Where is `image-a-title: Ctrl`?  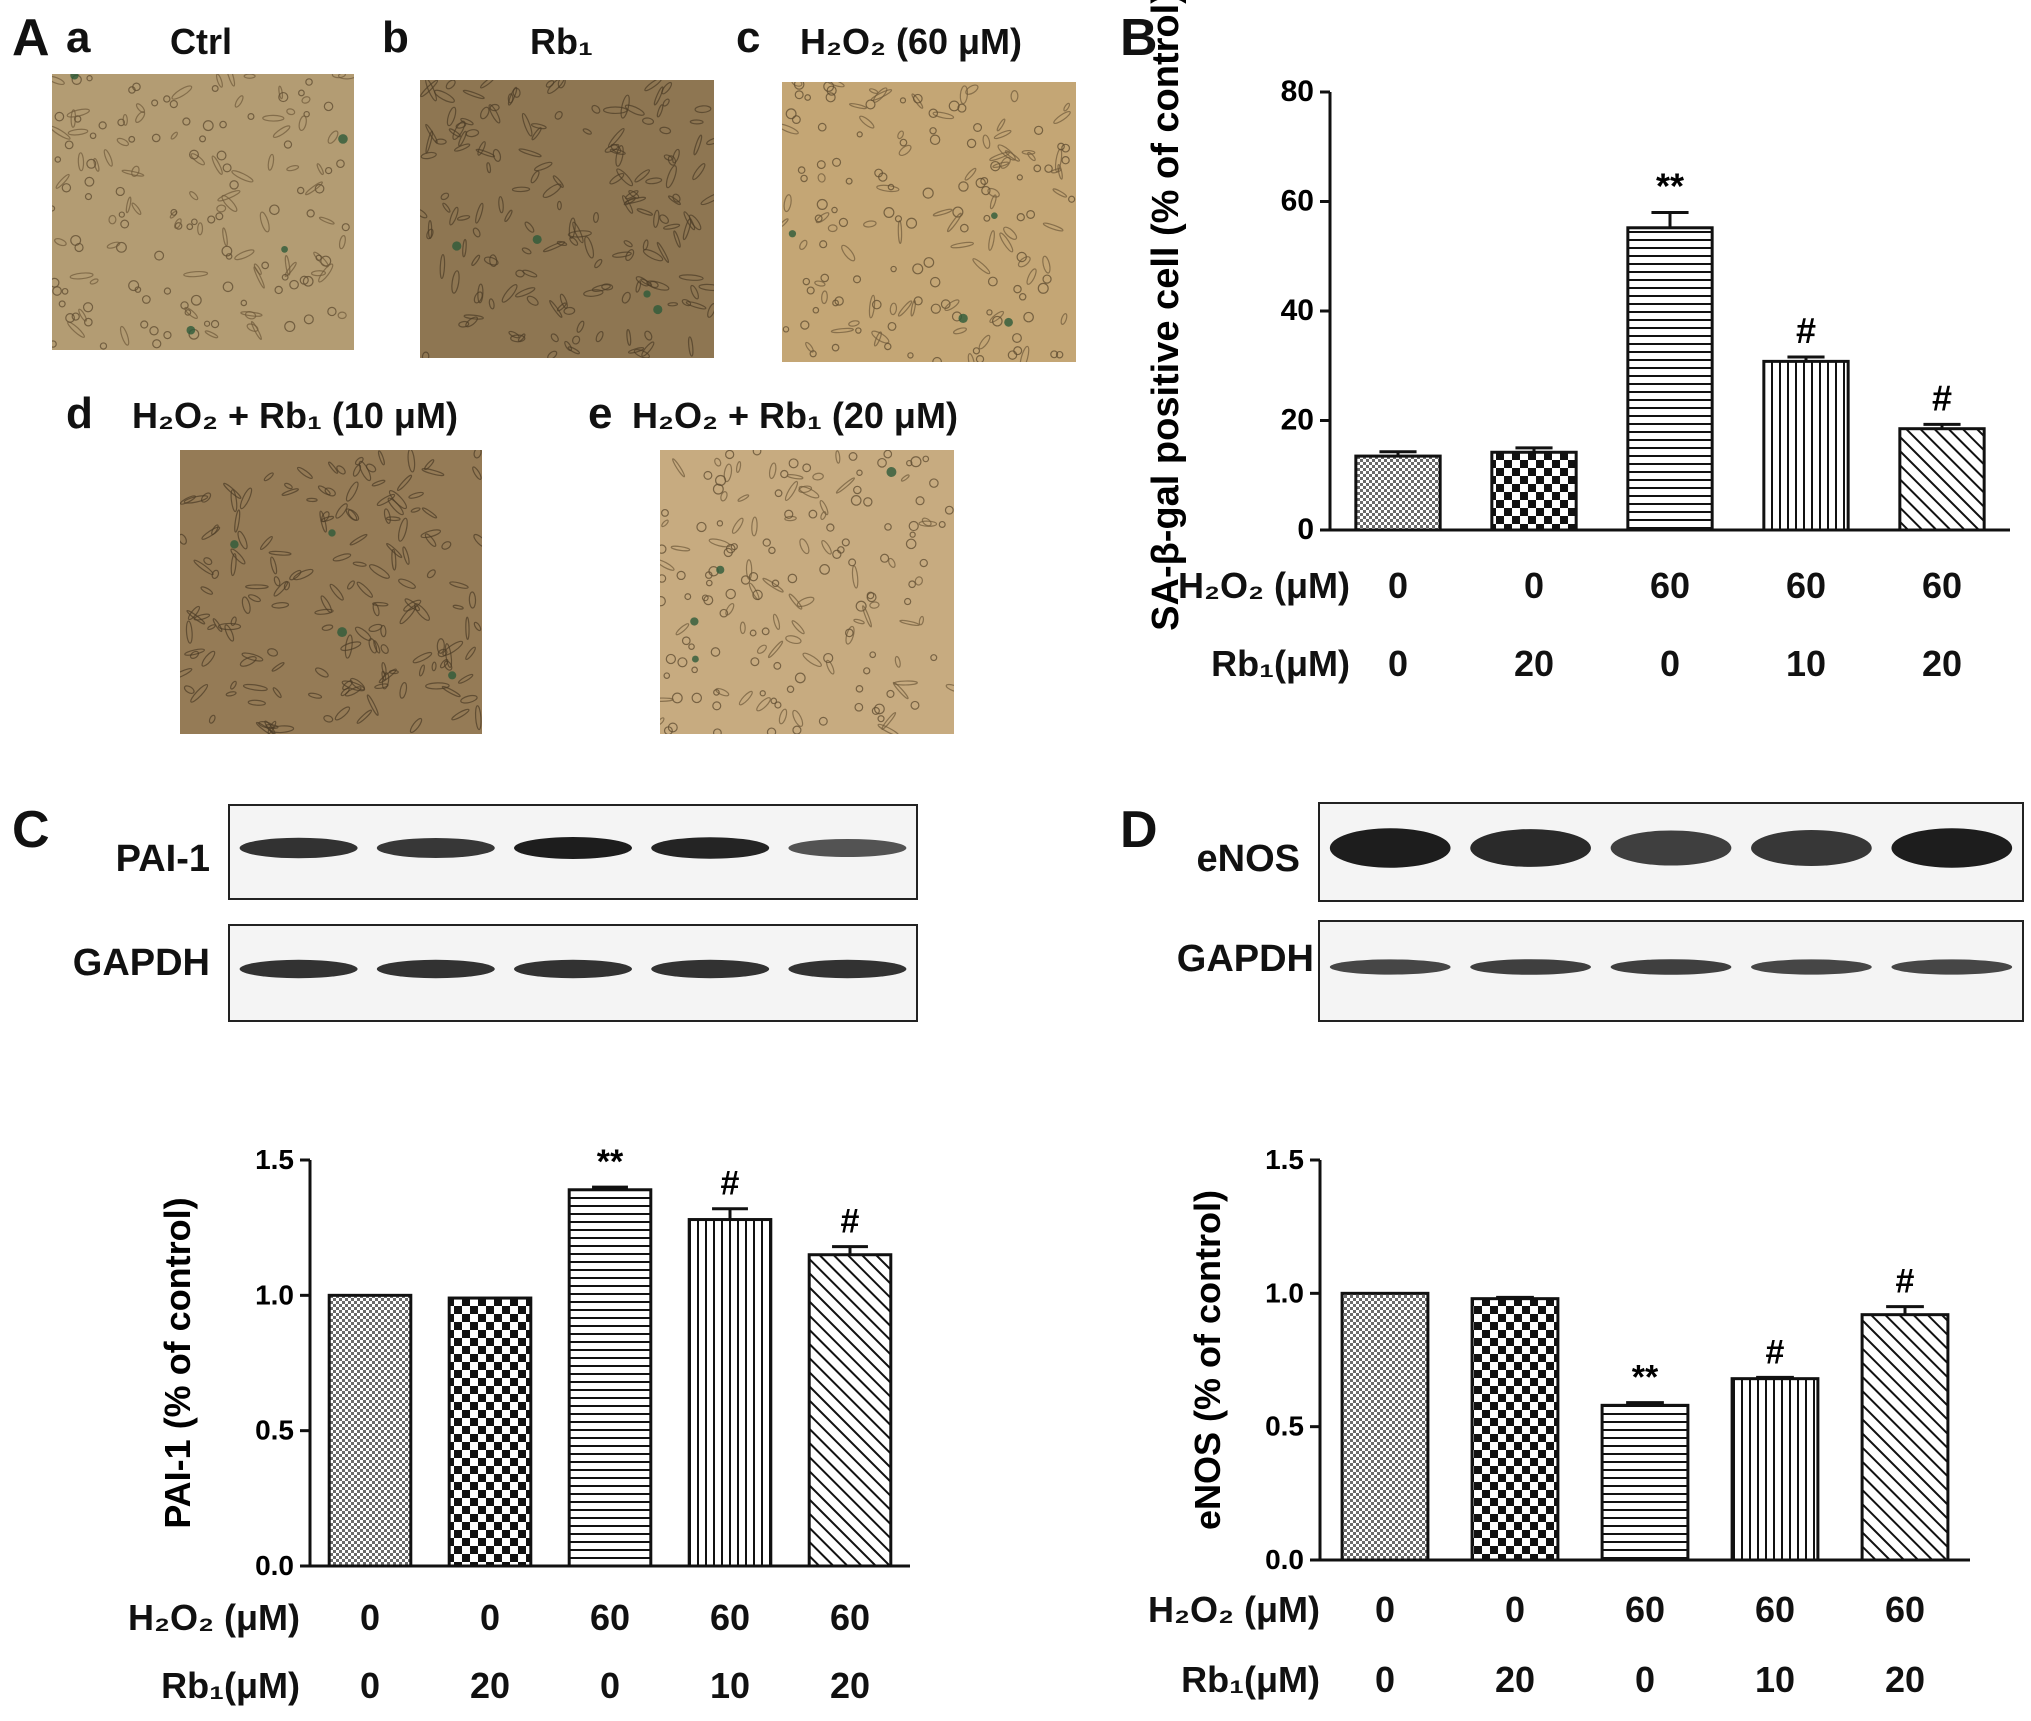
image-a-title: Ctrl is located at coordinates (201, 41).